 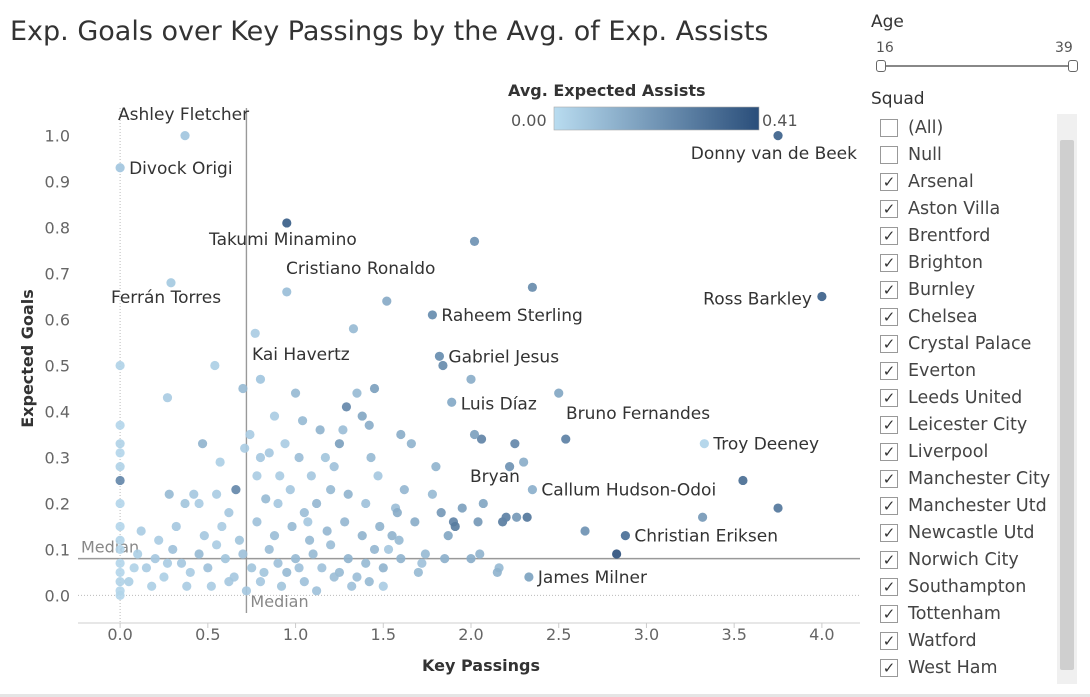 I want to click on squad-scrollbar-thumb, so click(x=1067, y=405).